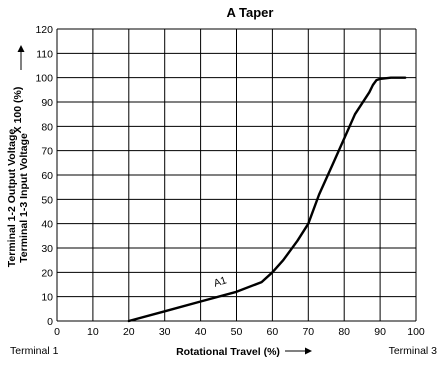  Describe the element at coordinates (24, 198) in the screenshot. I see `y-axis-label-line2: Terminal 1-3 Input Voltage` at that location.